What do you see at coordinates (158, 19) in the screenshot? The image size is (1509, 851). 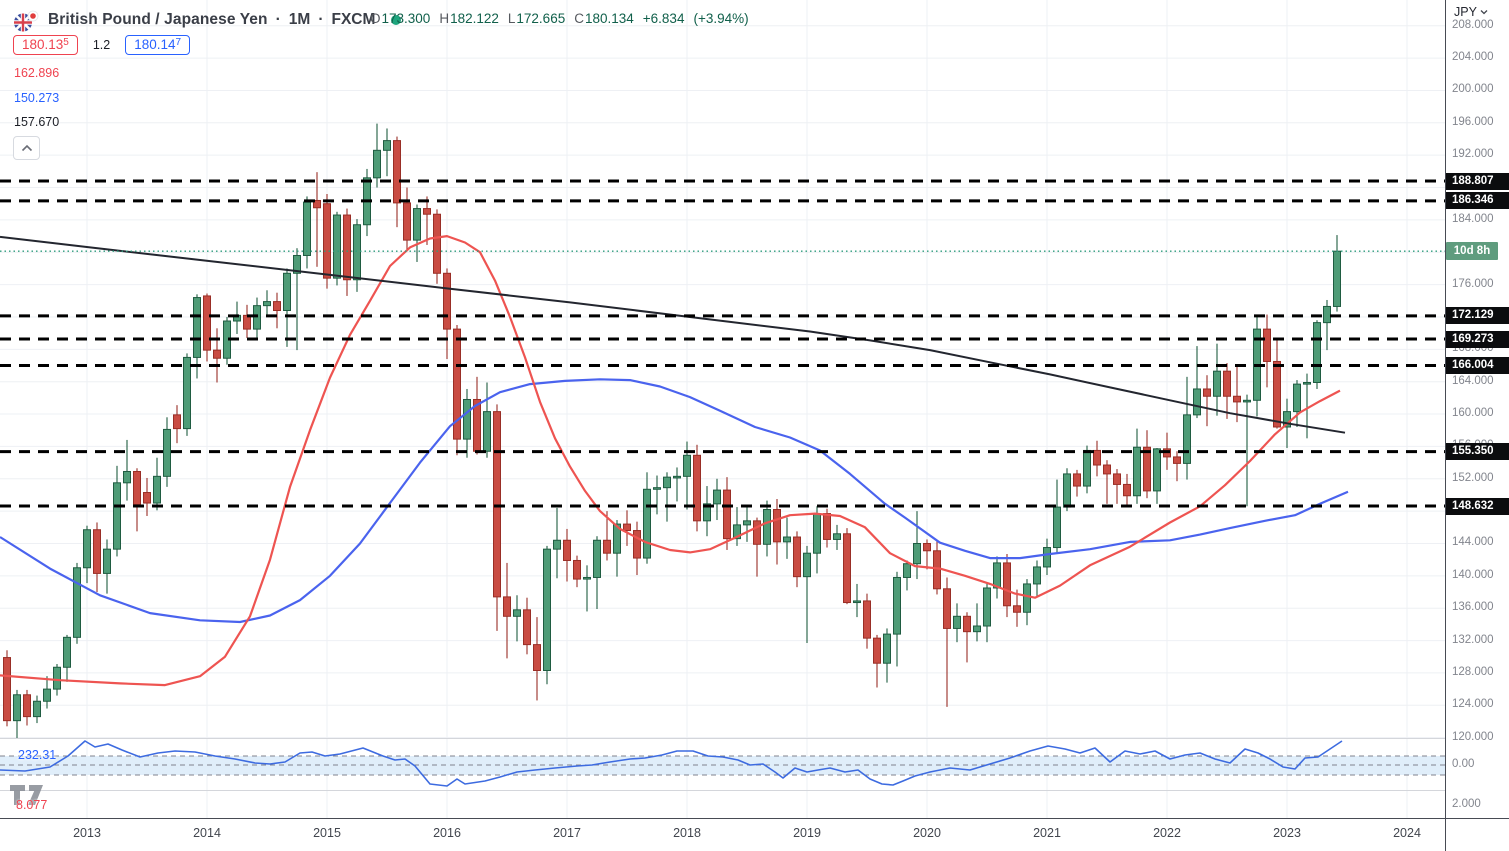 I see `symbol-title: British Pound / Japanese Yen` at bounding box center [158, 19].